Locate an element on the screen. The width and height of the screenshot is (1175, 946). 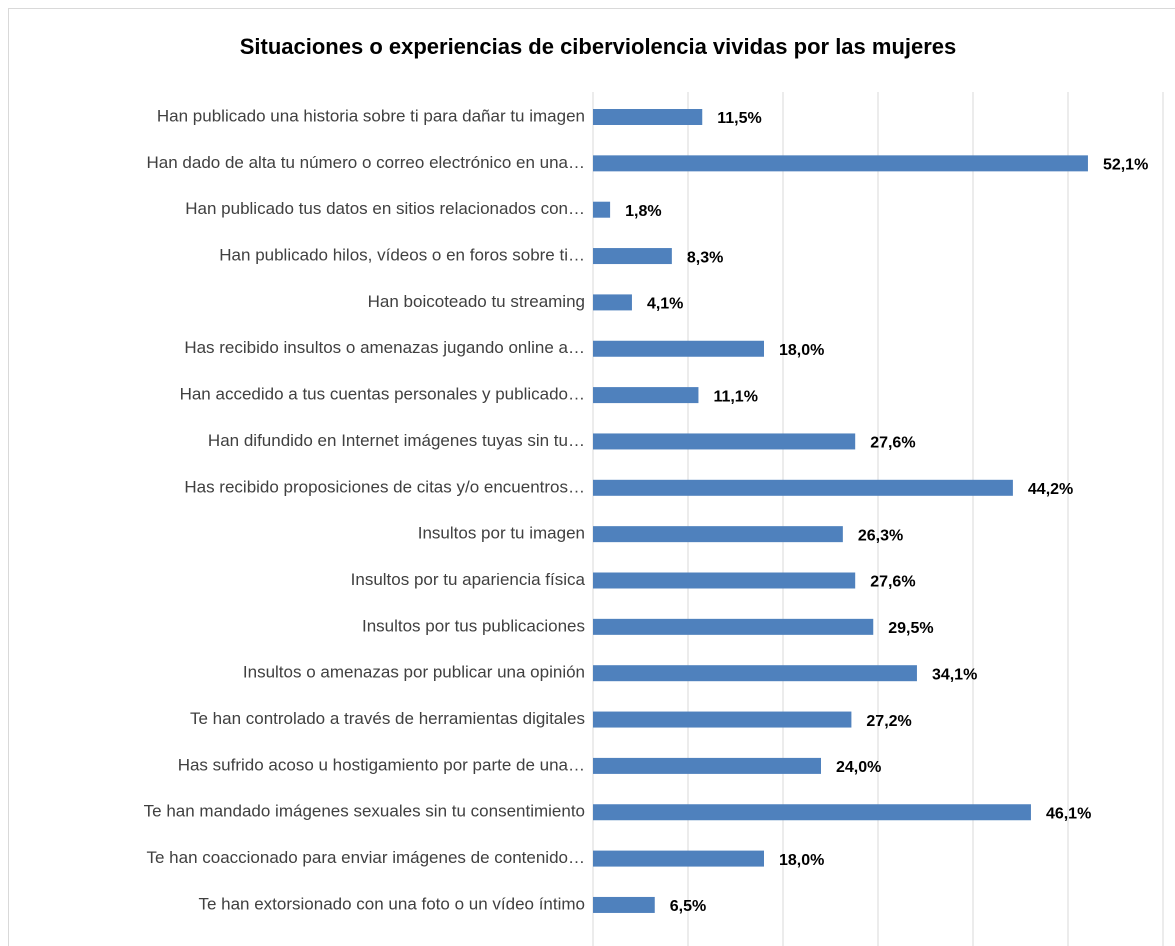
data-label: 24,0% is located at coordinates (858, 767).